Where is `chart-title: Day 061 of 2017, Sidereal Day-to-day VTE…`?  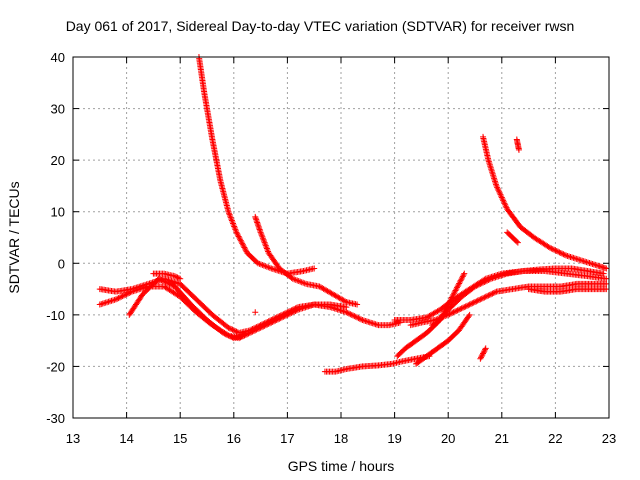
chart-title: Day 061 of 2017, Sidereal Day-to-day VTE… is located at coordinates (320, 26).